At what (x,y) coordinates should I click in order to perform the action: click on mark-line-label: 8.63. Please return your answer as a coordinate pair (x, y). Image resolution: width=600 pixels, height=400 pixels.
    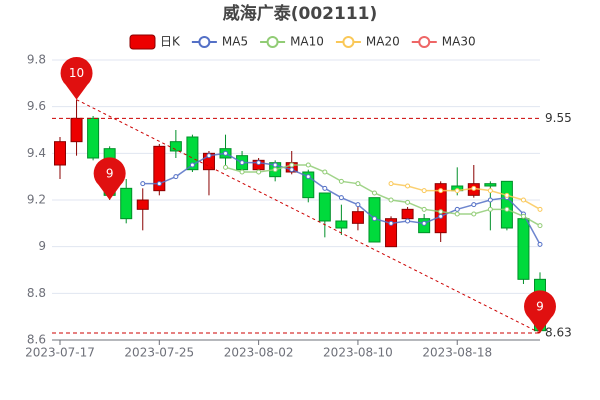
    Looking at the image, I should click on (558, 333).